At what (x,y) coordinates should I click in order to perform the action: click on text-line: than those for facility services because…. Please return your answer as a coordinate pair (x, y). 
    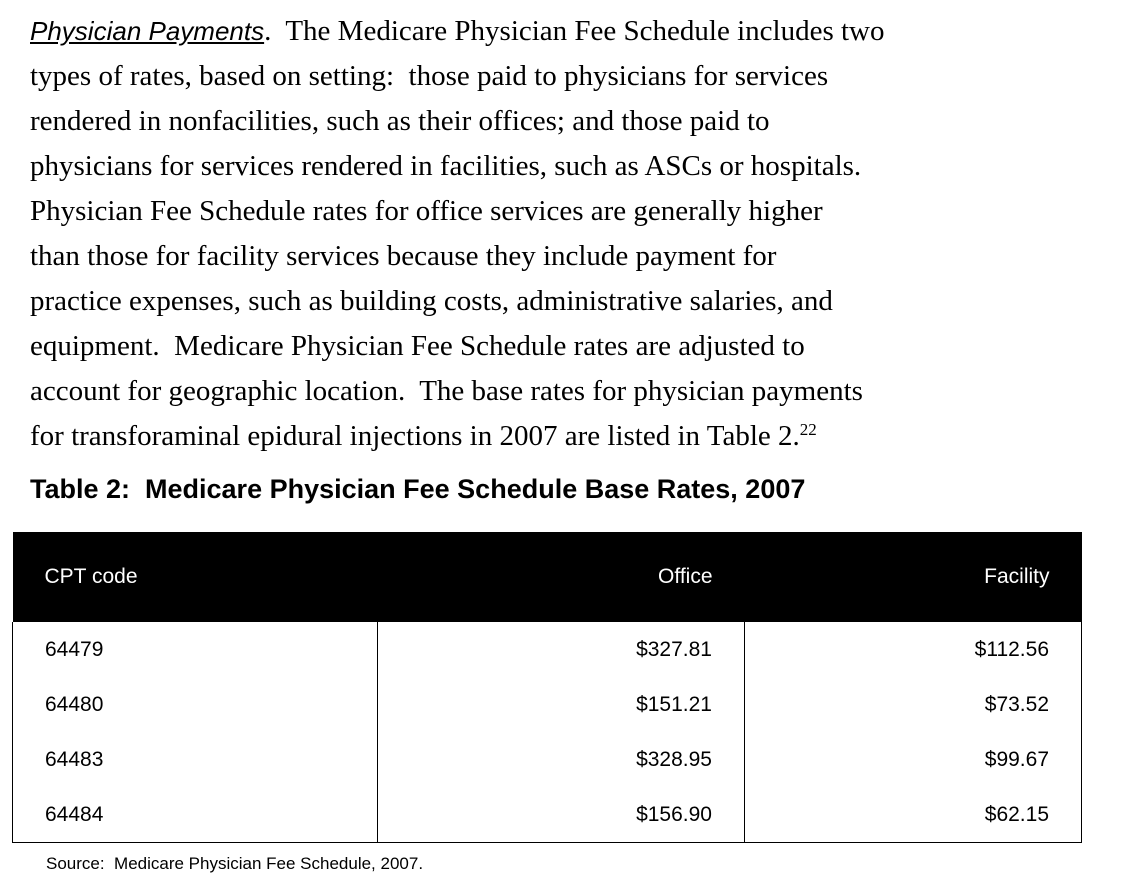
    Looking at the image, I should click on (403, 256).